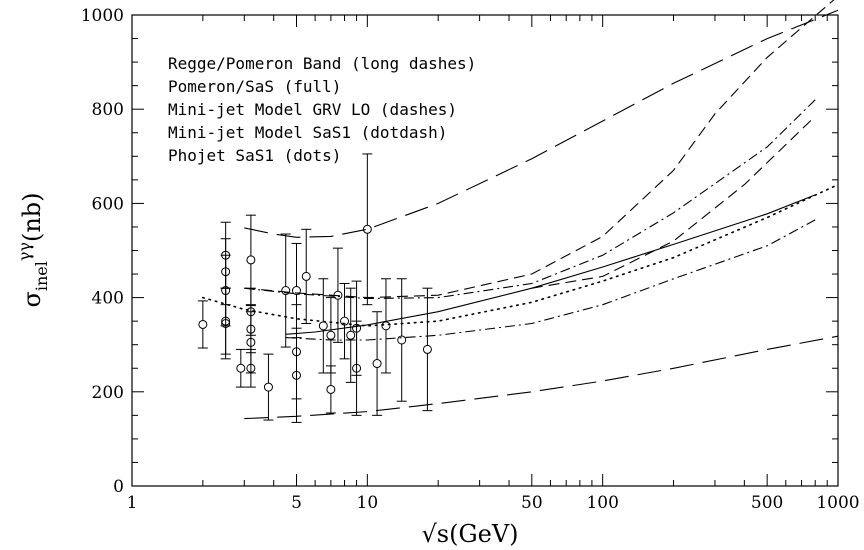  I want to click on data-points, so click(315, 288).